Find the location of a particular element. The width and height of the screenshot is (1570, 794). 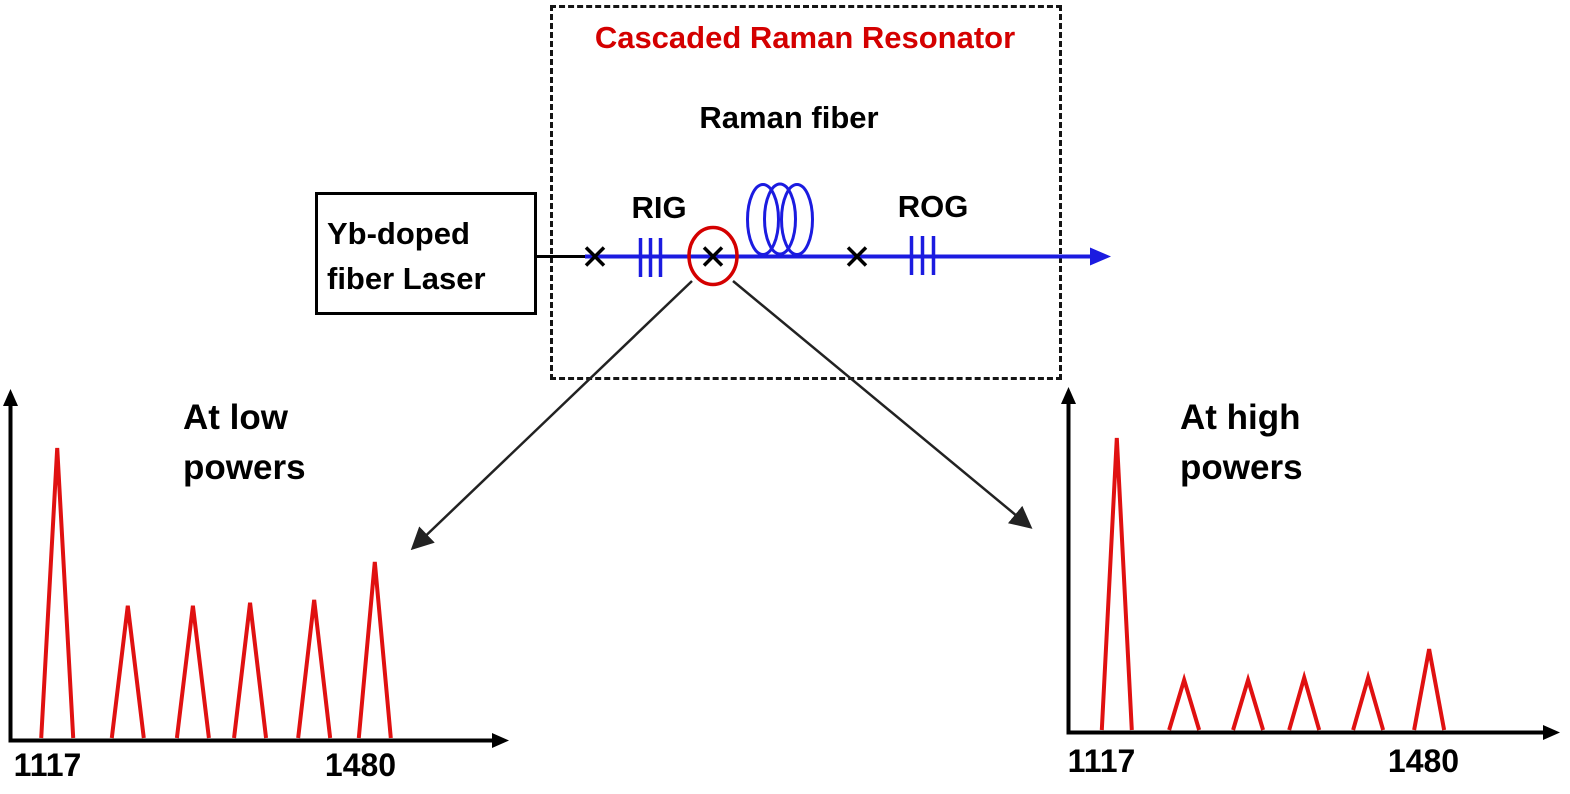

rog-label: ROG is located at coordinates (933, 206).